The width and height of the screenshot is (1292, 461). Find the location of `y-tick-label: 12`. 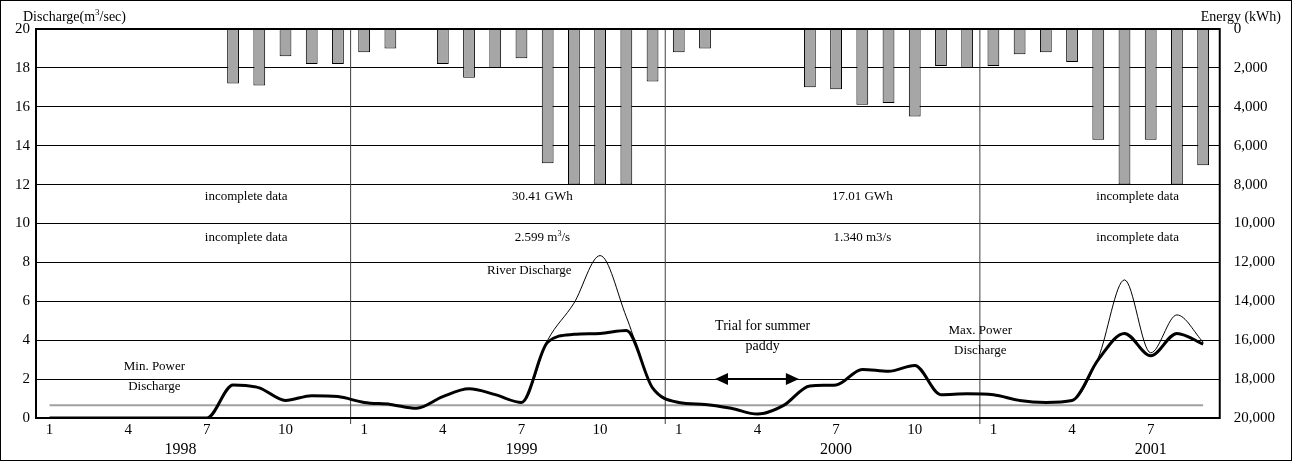

y-tick-label: 12 is located at coordinates (22, 183).